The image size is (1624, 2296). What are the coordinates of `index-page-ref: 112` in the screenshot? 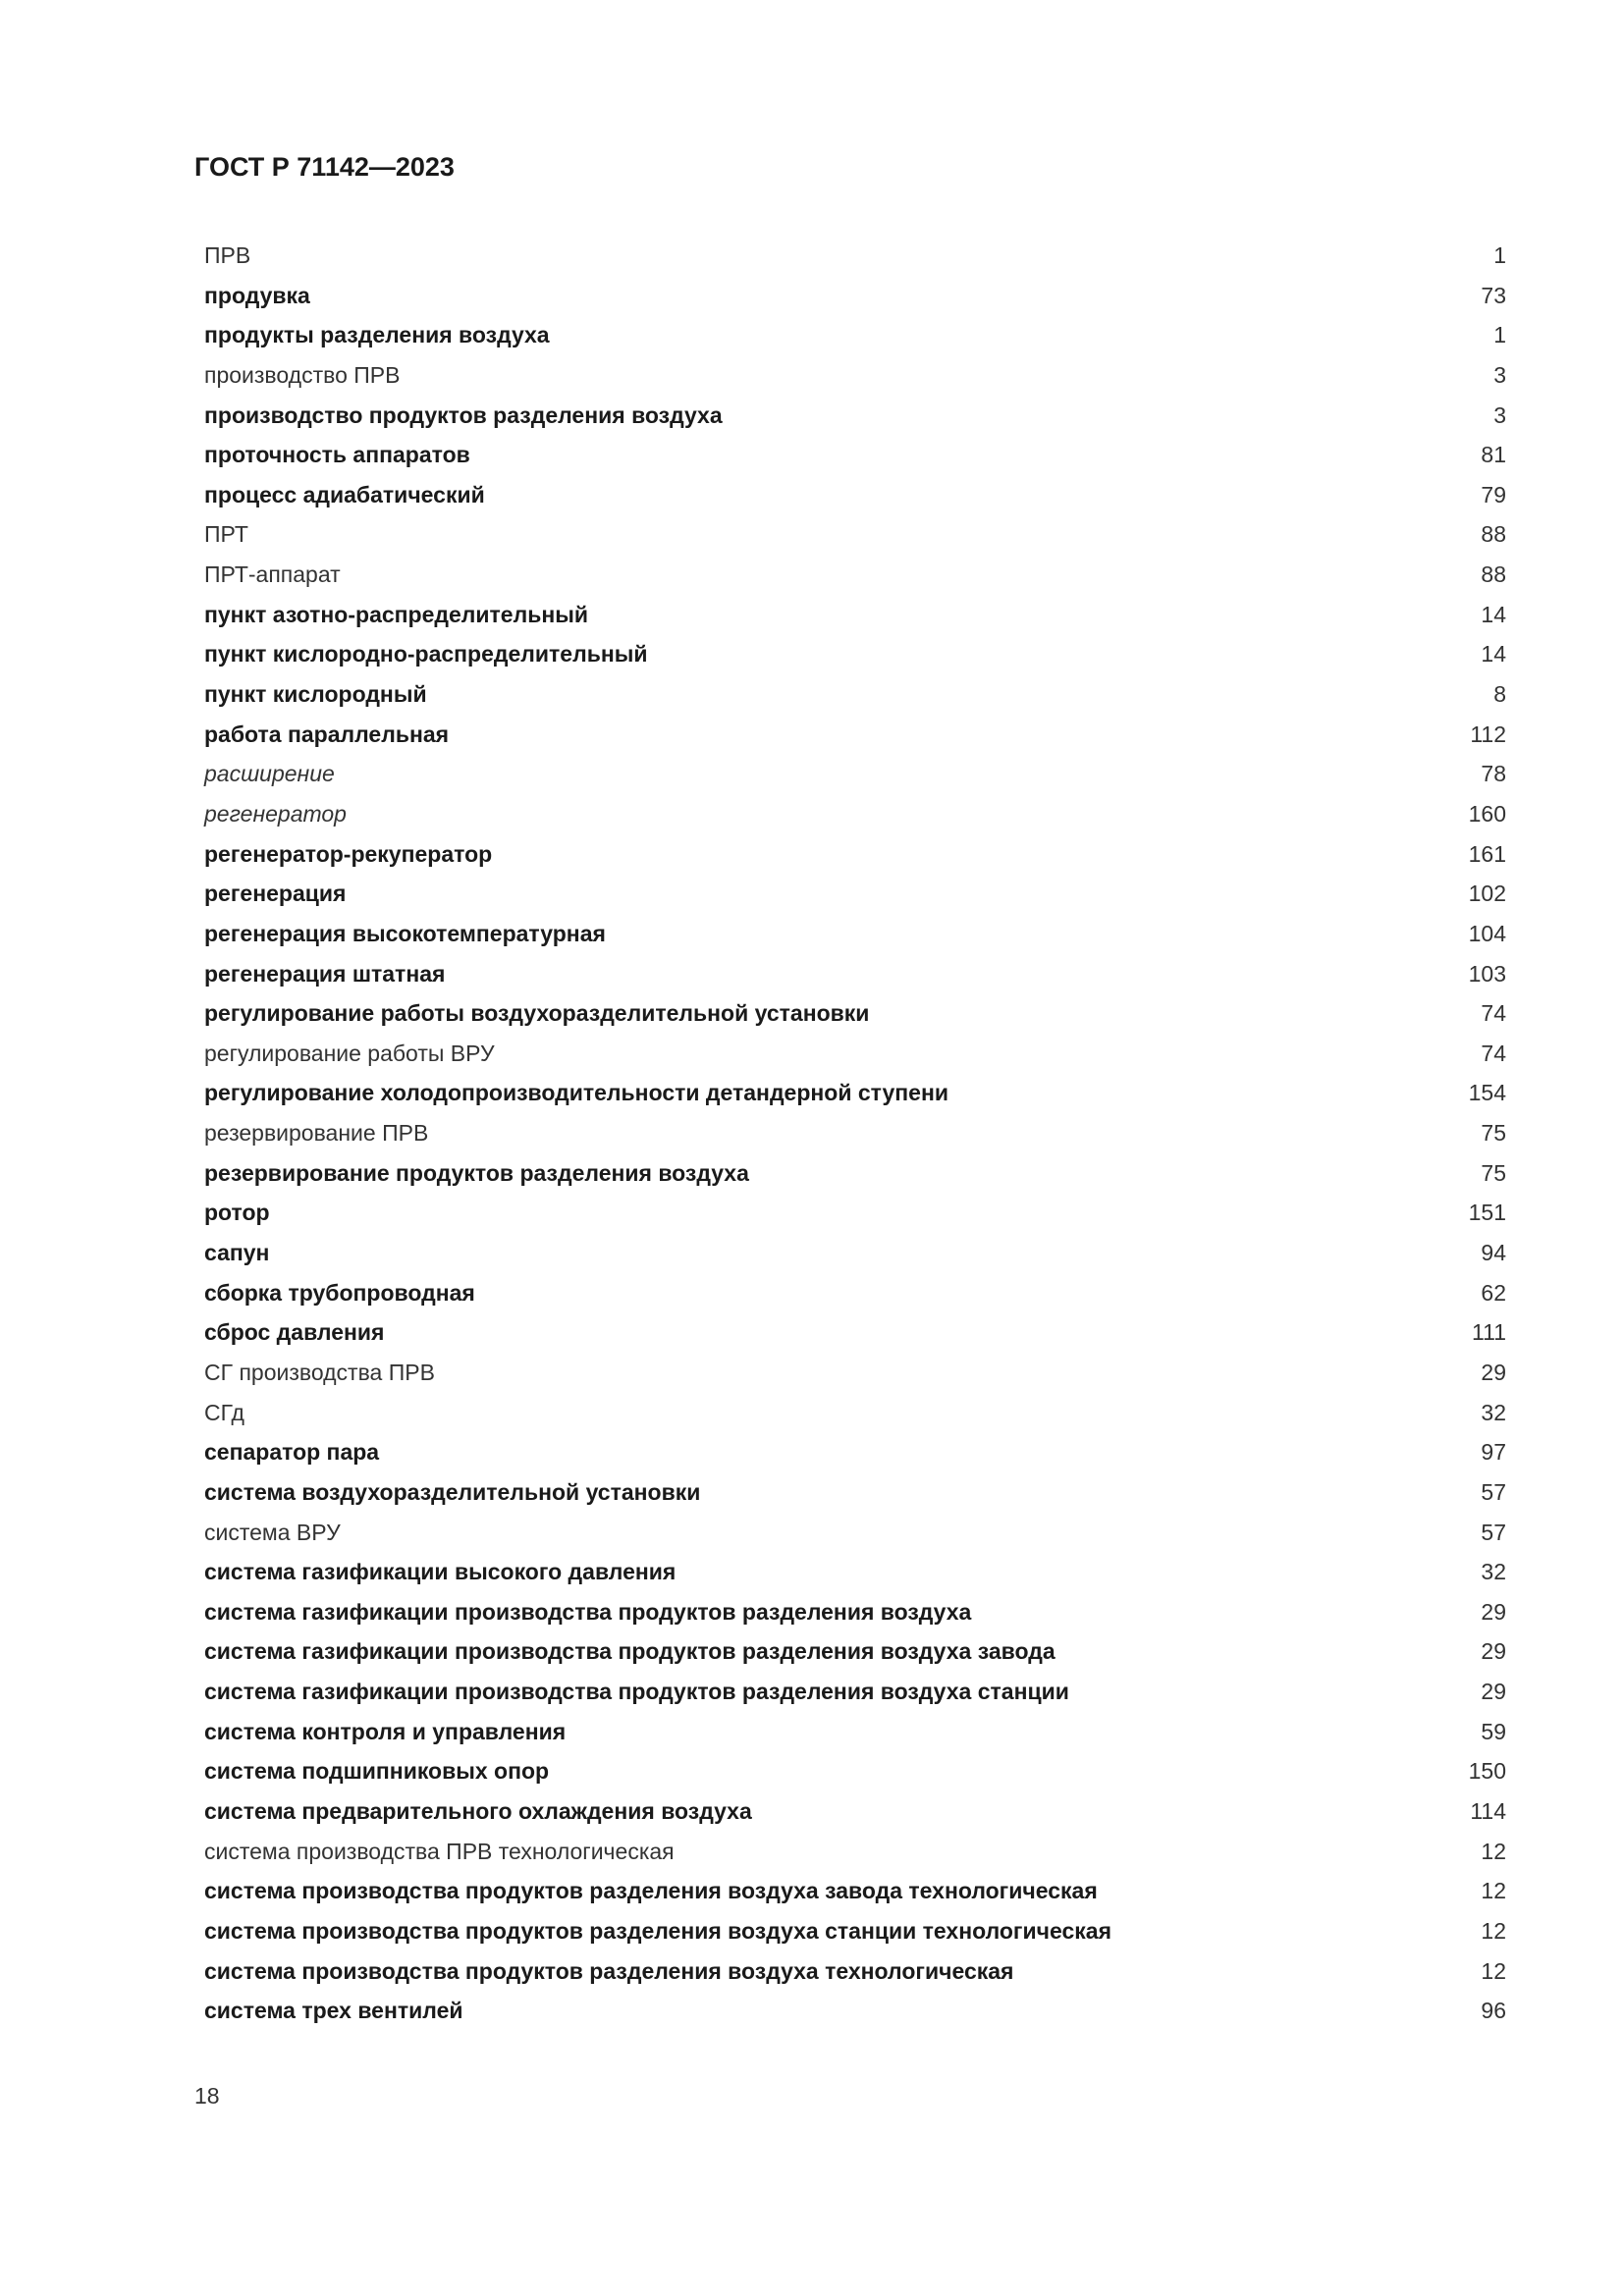 It's located at (1488, 734).